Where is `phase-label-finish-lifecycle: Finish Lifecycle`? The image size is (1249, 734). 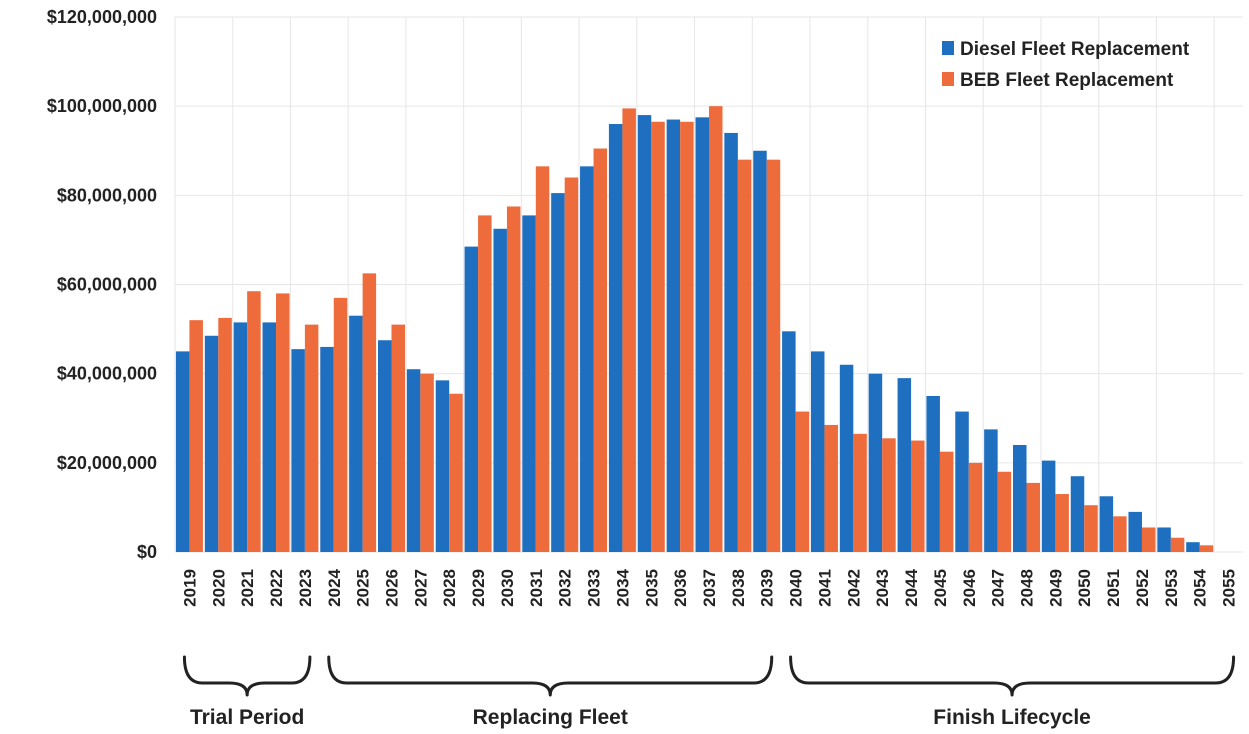
phase-label-finish-lifecycle: Finish Lifecycle is located at coordinates (1012, 717).